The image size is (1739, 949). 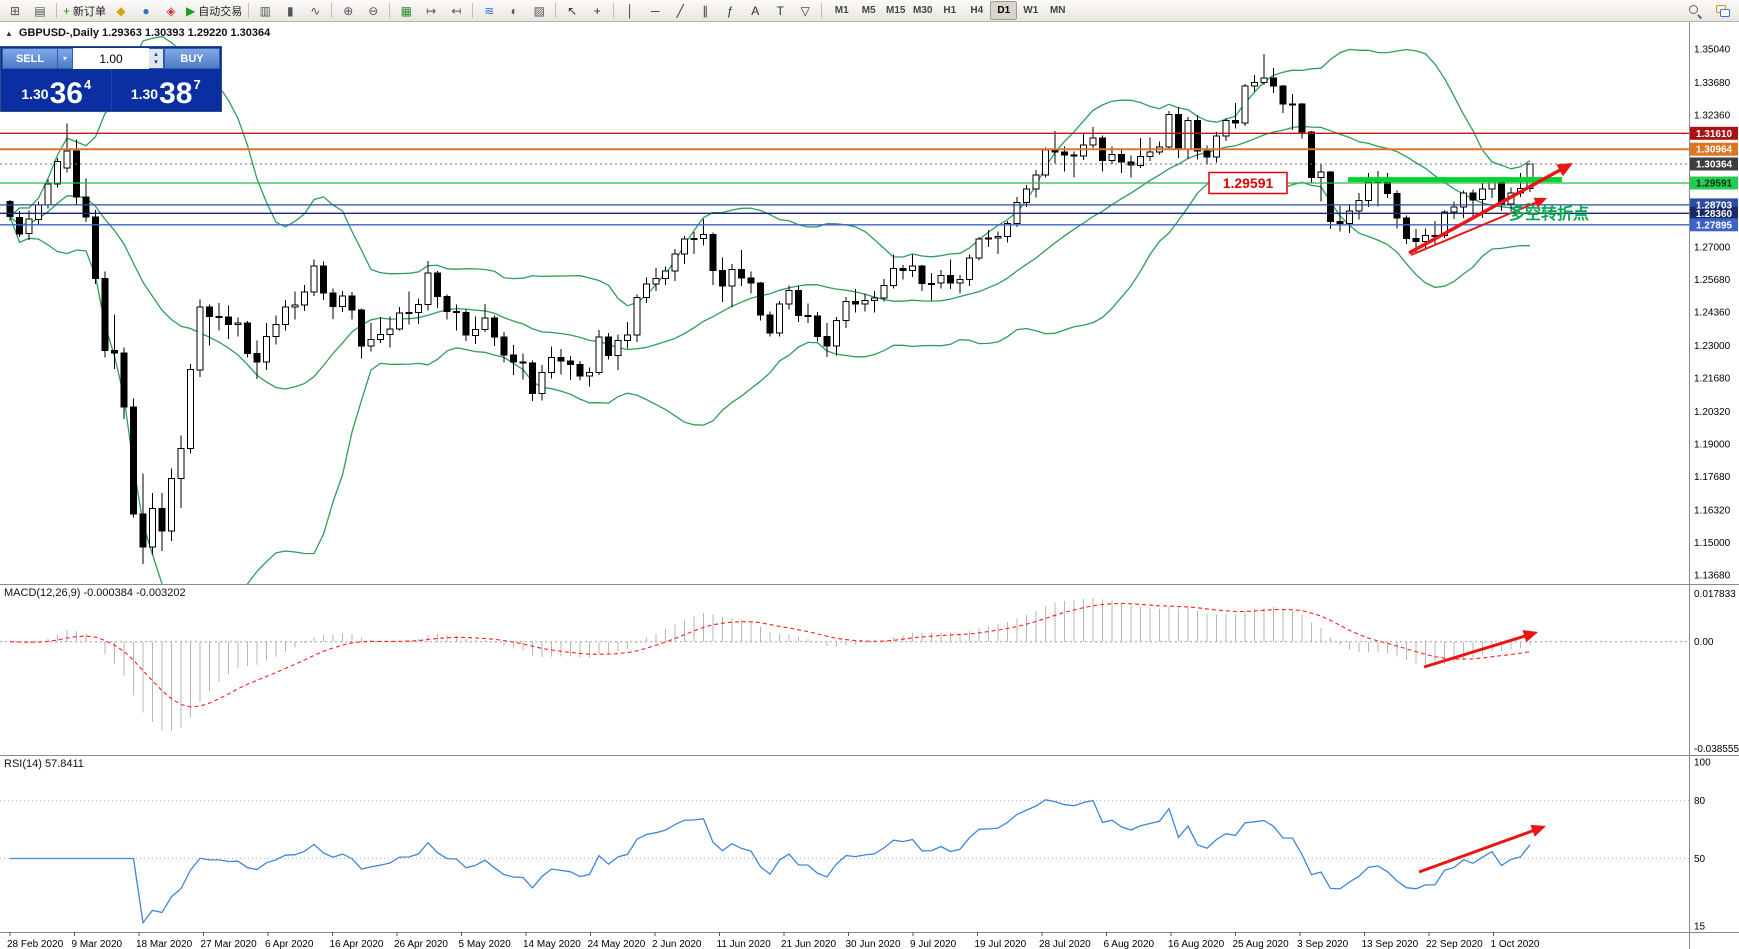 I want to click on date-axis-label: 26 Apr 2020, so click(x=421, y=944).